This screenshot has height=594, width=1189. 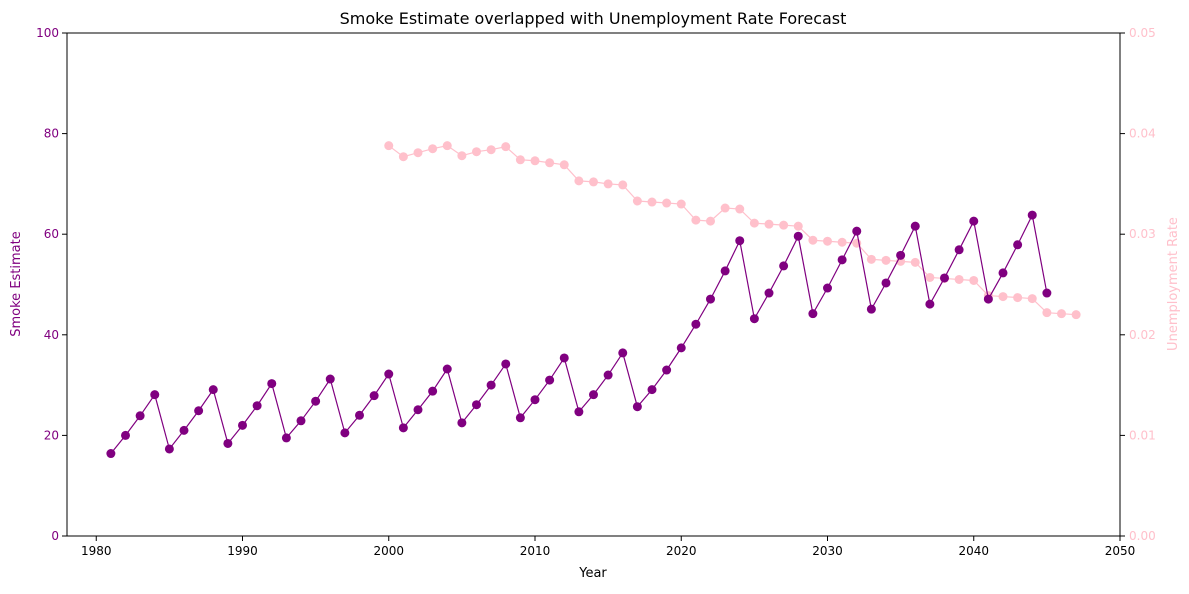 What do you see at coordinates (592, 573) in the screenshot?
I see `x-axis-label: Year` at bounding box center [592, 573].